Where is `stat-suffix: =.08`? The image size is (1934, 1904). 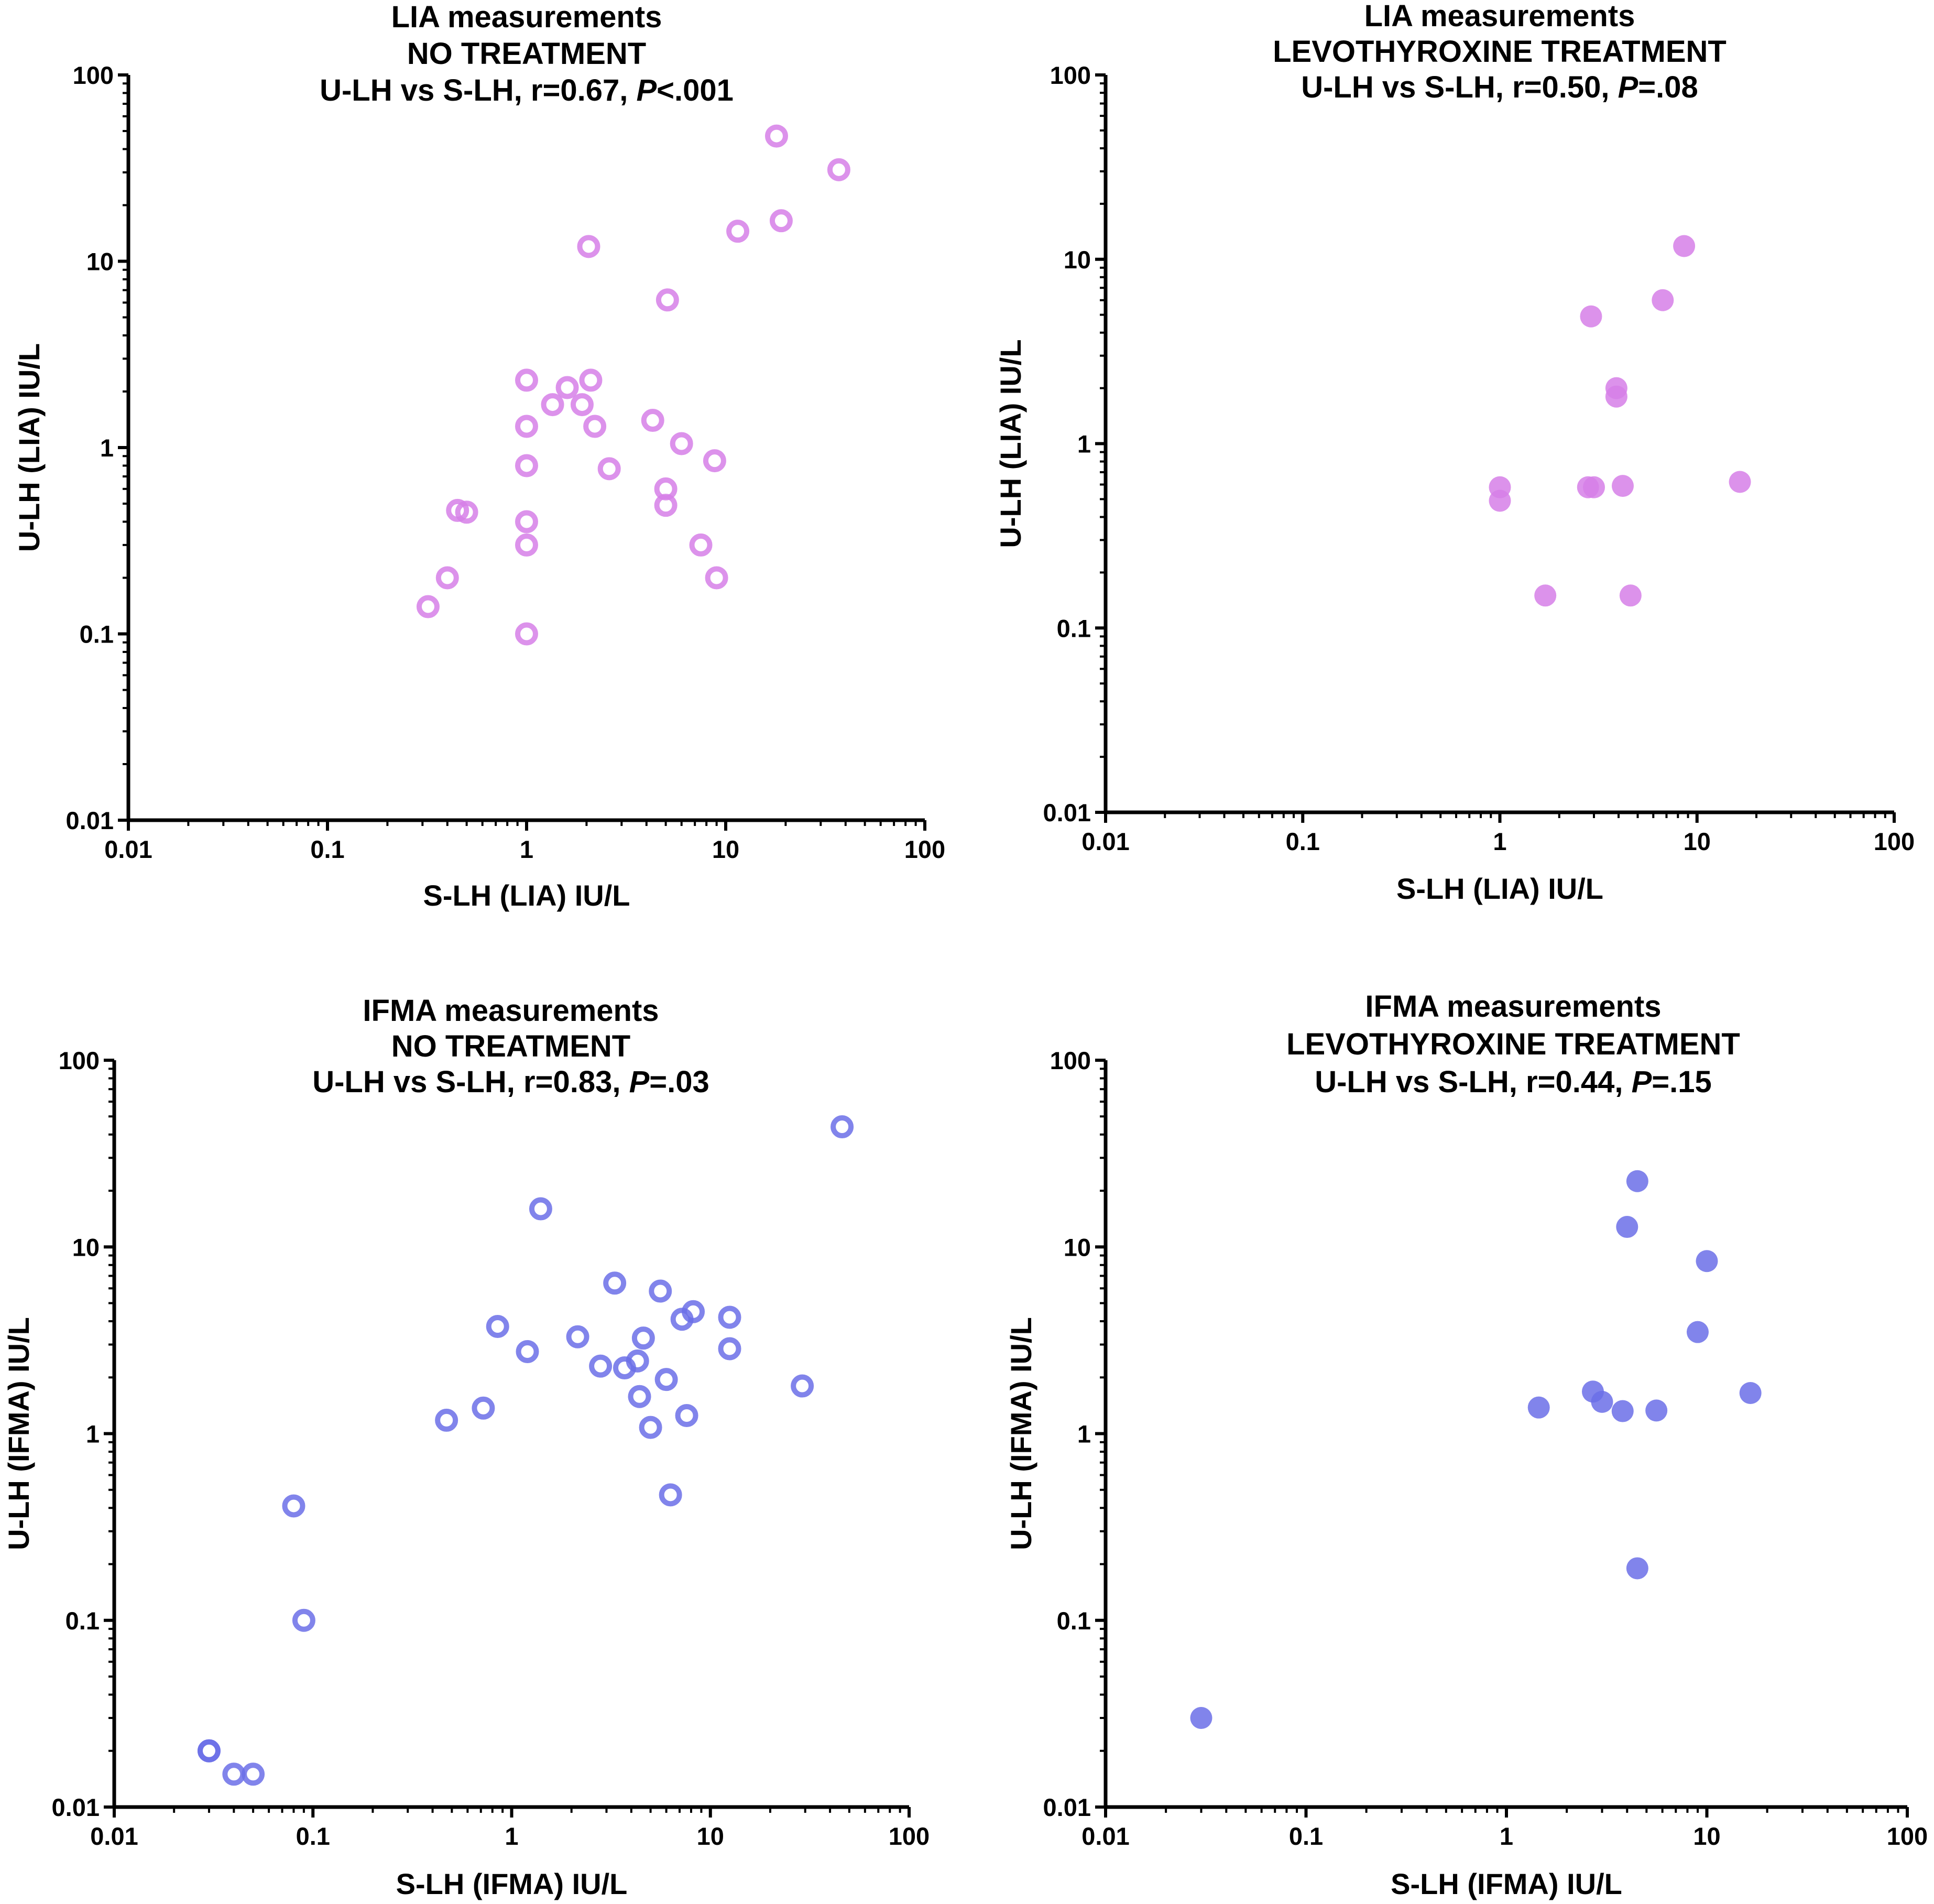 stat-suffix: =.08 is located at coordinates (1668, 87).